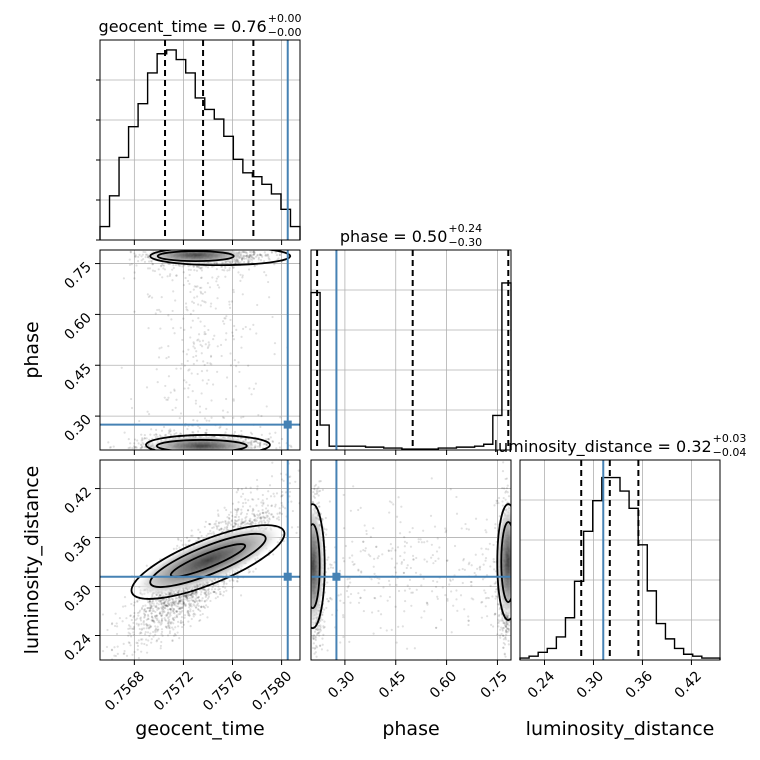  I want to click on x-tick-label: 0.45, so click(392, 684).